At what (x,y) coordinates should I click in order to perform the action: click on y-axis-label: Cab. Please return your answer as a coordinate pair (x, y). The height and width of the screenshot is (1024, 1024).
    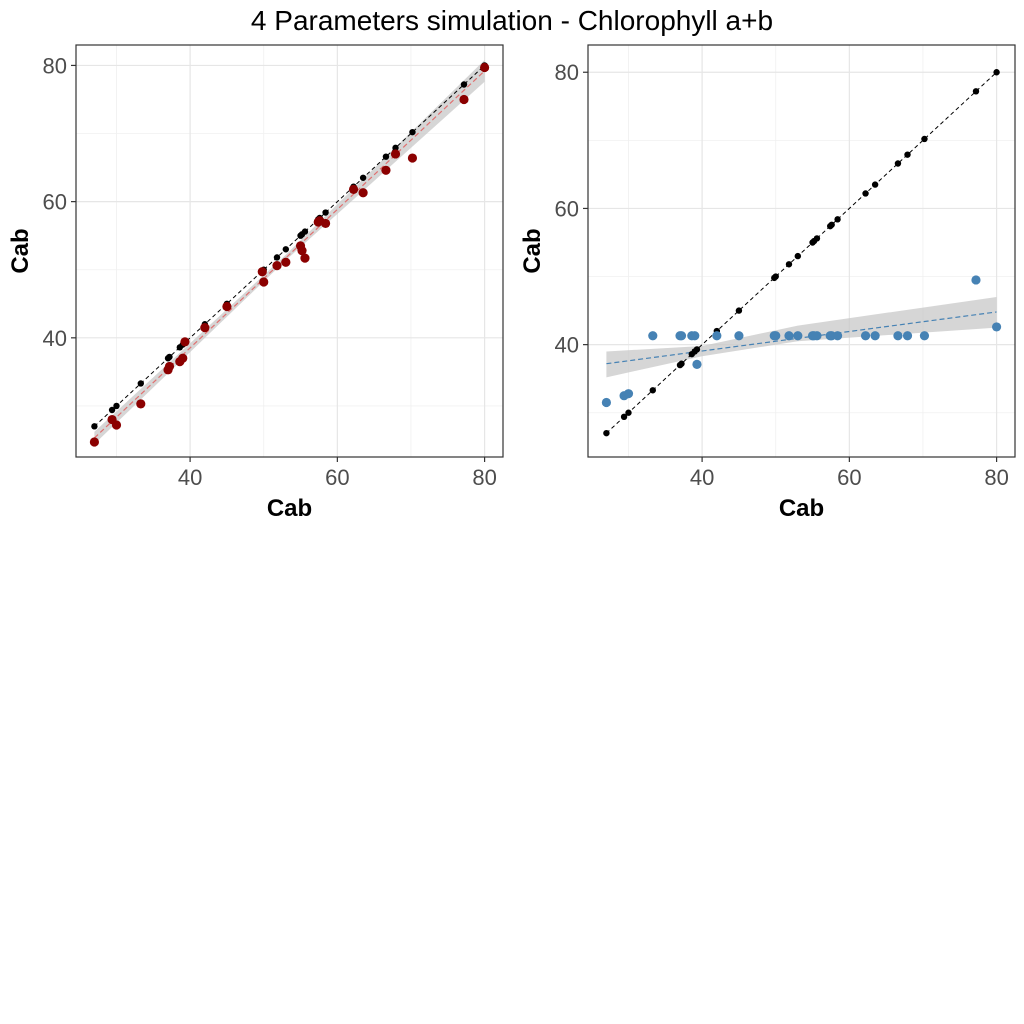
    Looking at the image, I should click on (532, 250).